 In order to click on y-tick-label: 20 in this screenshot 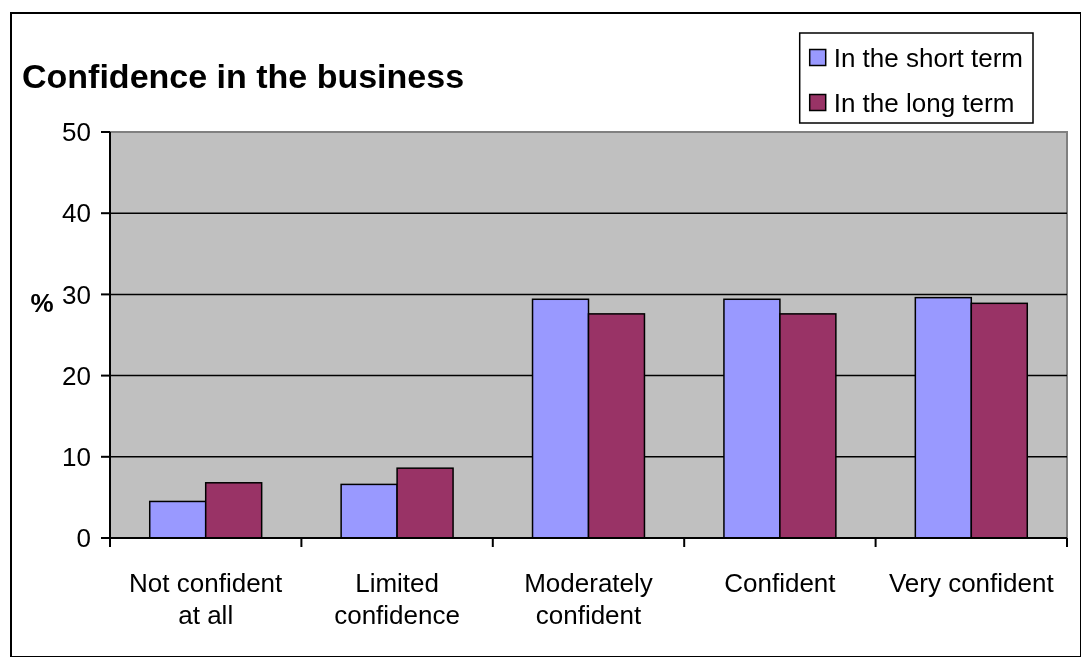, I will do `click(76, 375)`.